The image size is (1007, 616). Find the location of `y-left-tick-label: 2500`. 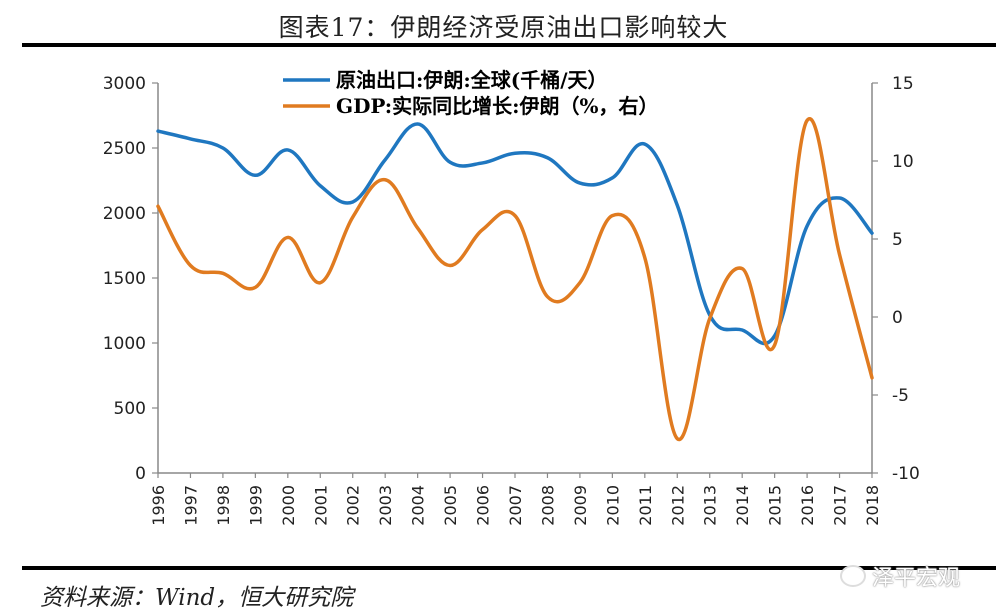

y-left-tick-label: 2500 is located at coordinates (124, 149).